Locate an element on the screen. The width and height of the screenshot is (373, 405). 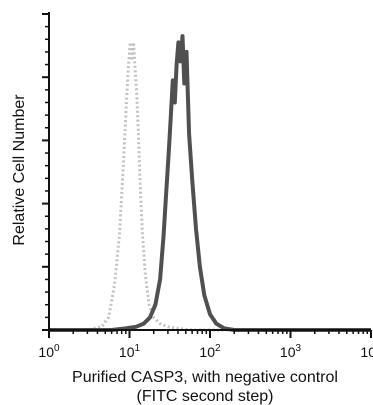
x-axis-ticks is located at coordinates (210, 334).